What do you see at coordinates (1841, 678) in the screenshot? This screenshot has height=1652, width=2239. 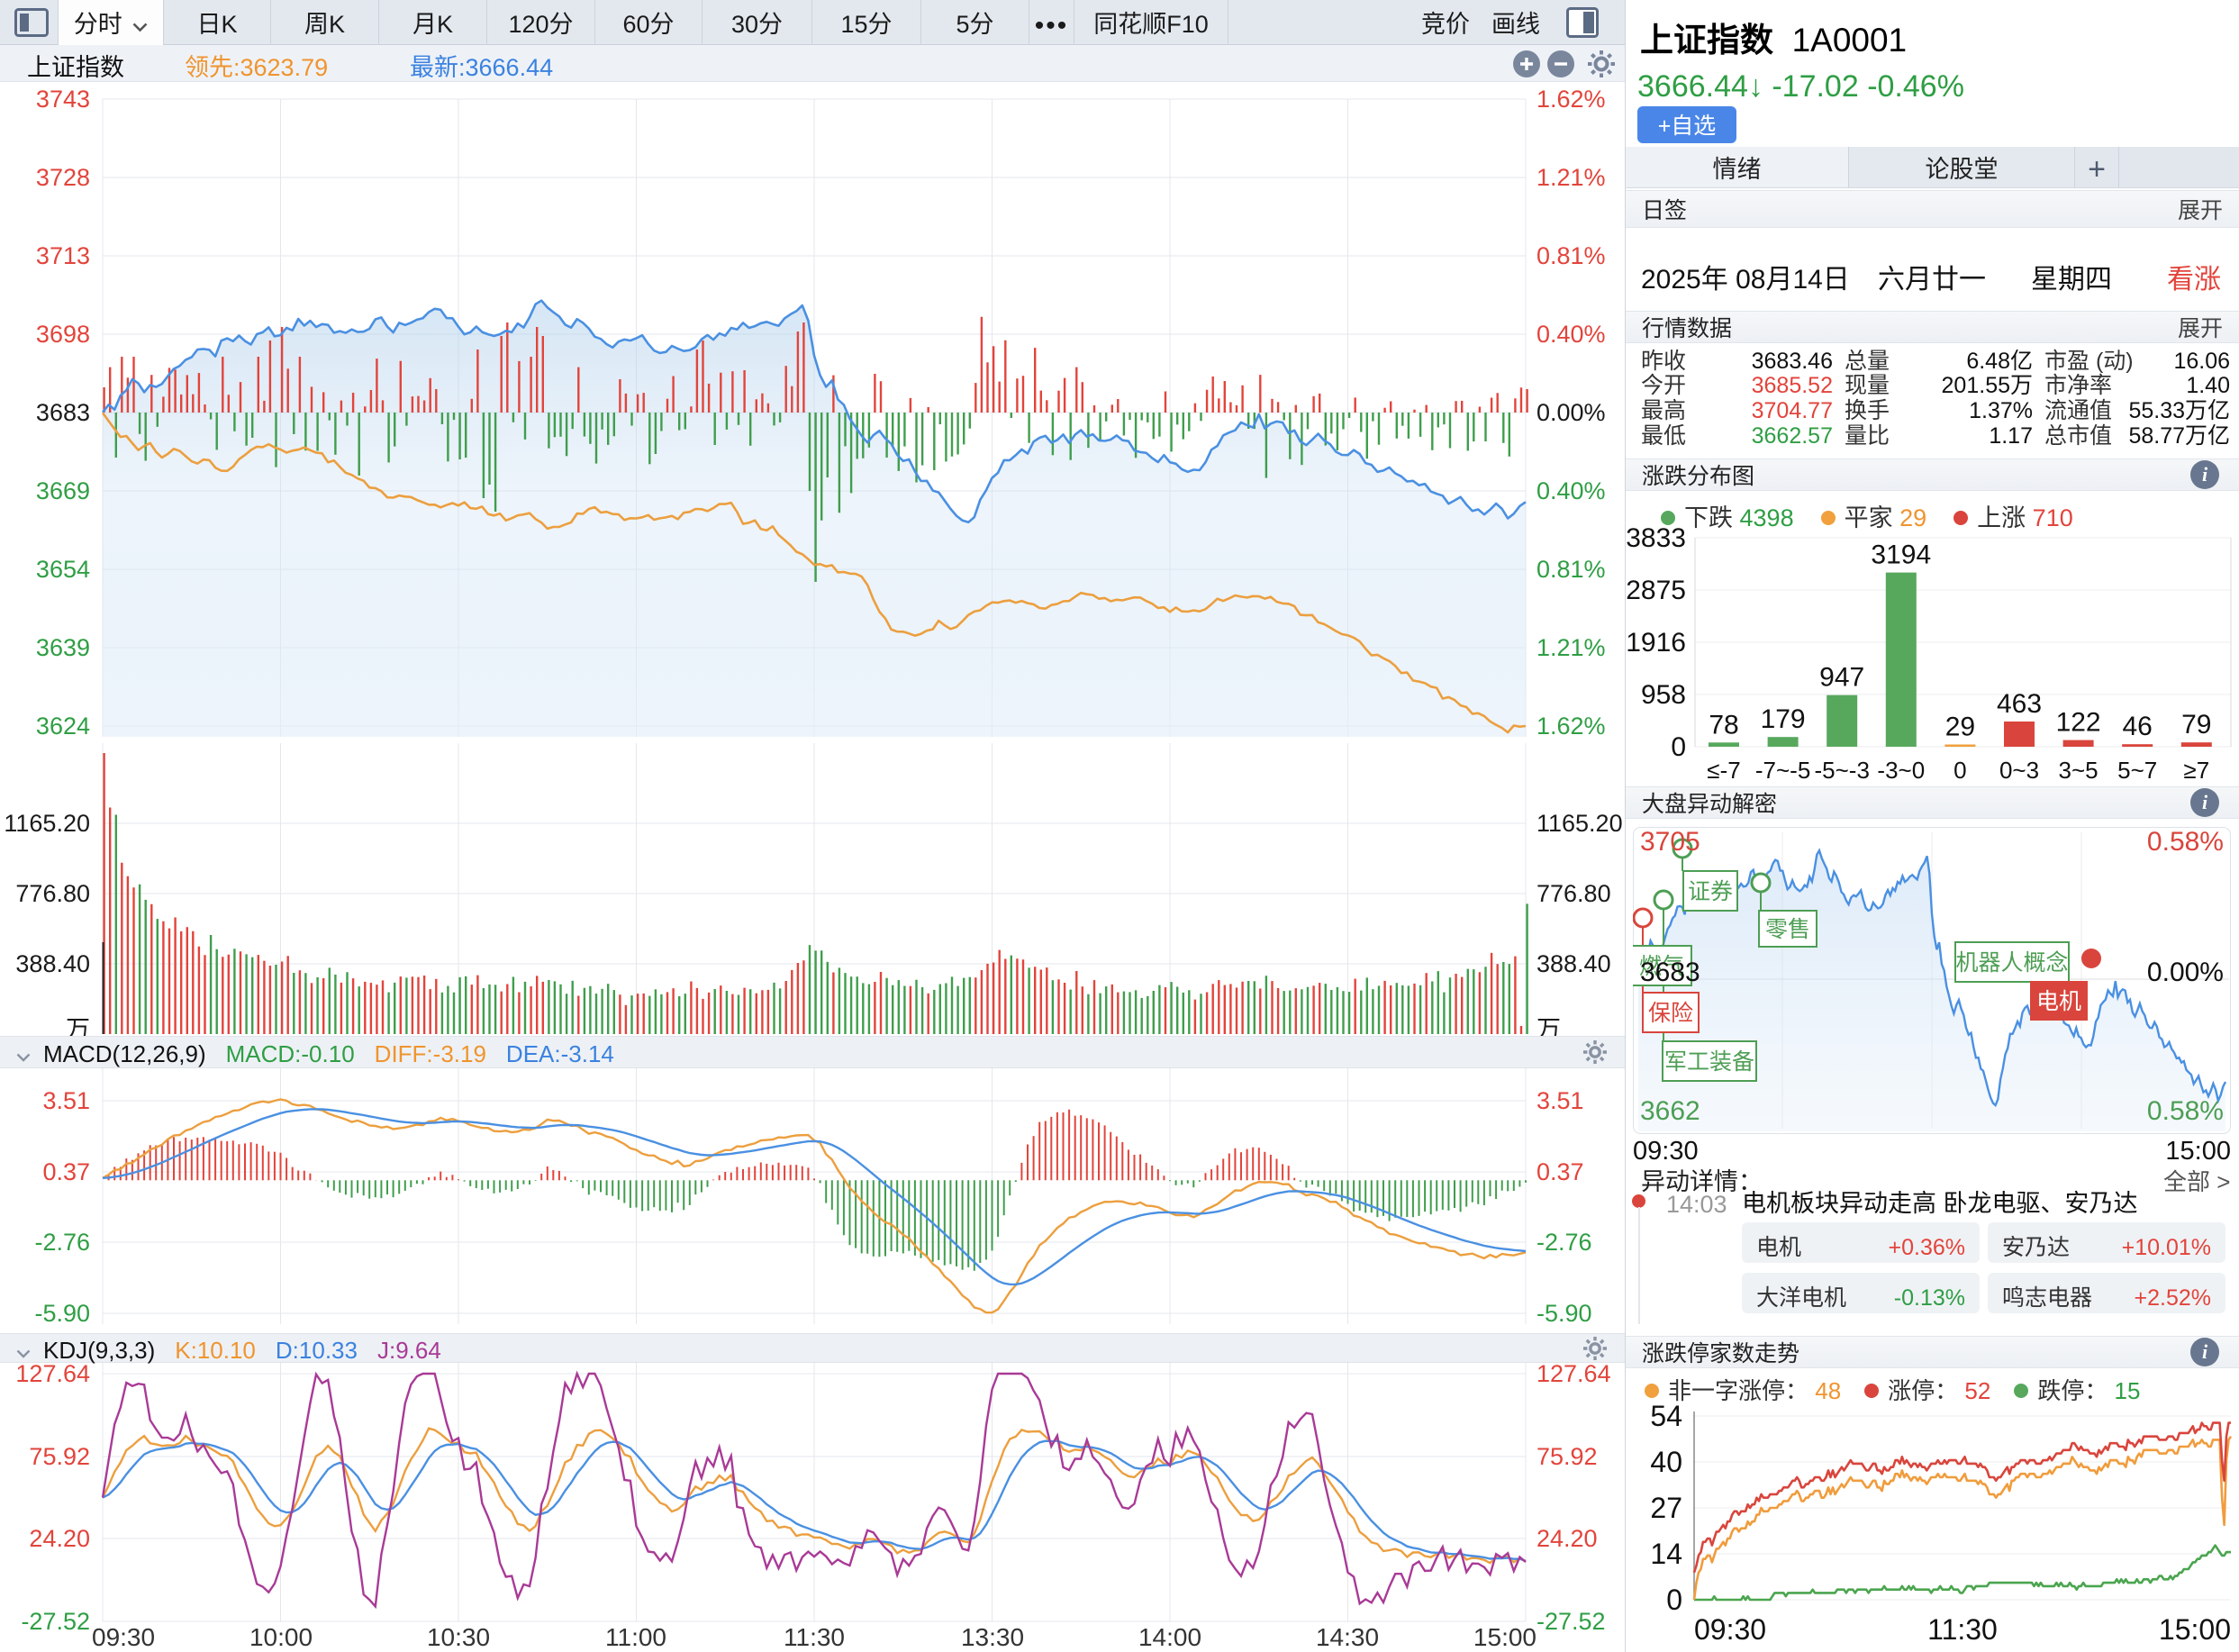 I see `svg-text: 947` at bounding box center [1841, 678].